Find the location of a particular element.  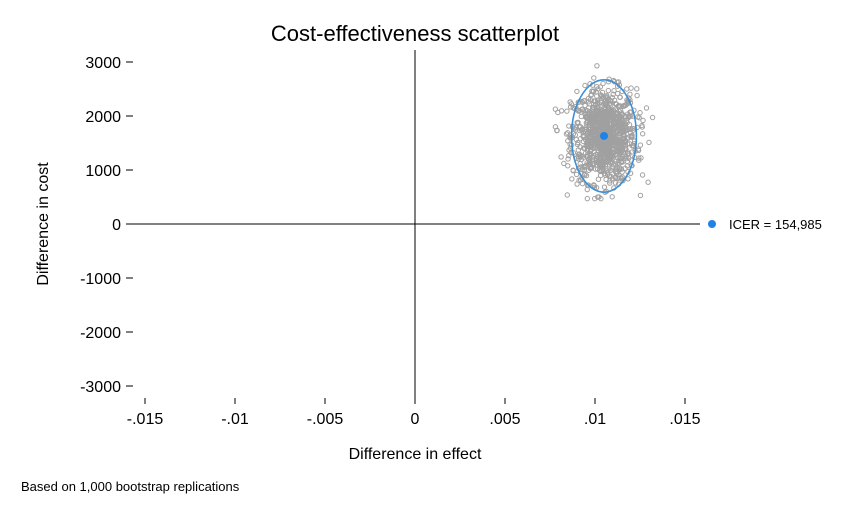

x-tick-label: -.015 is located at coordinates (145, 419).